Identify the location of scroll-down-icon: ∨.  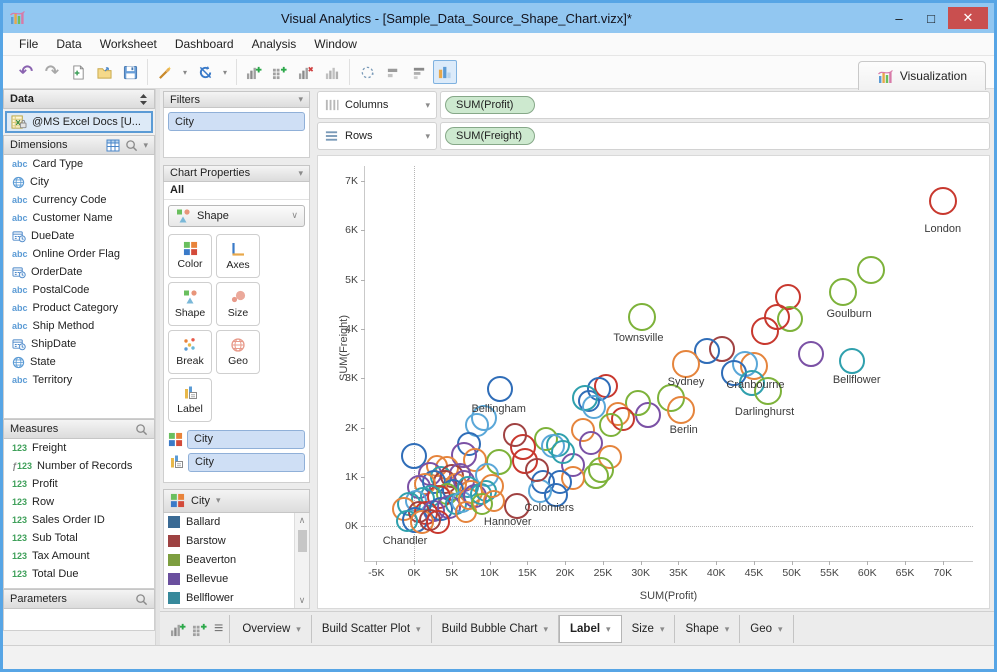
(302, 599).